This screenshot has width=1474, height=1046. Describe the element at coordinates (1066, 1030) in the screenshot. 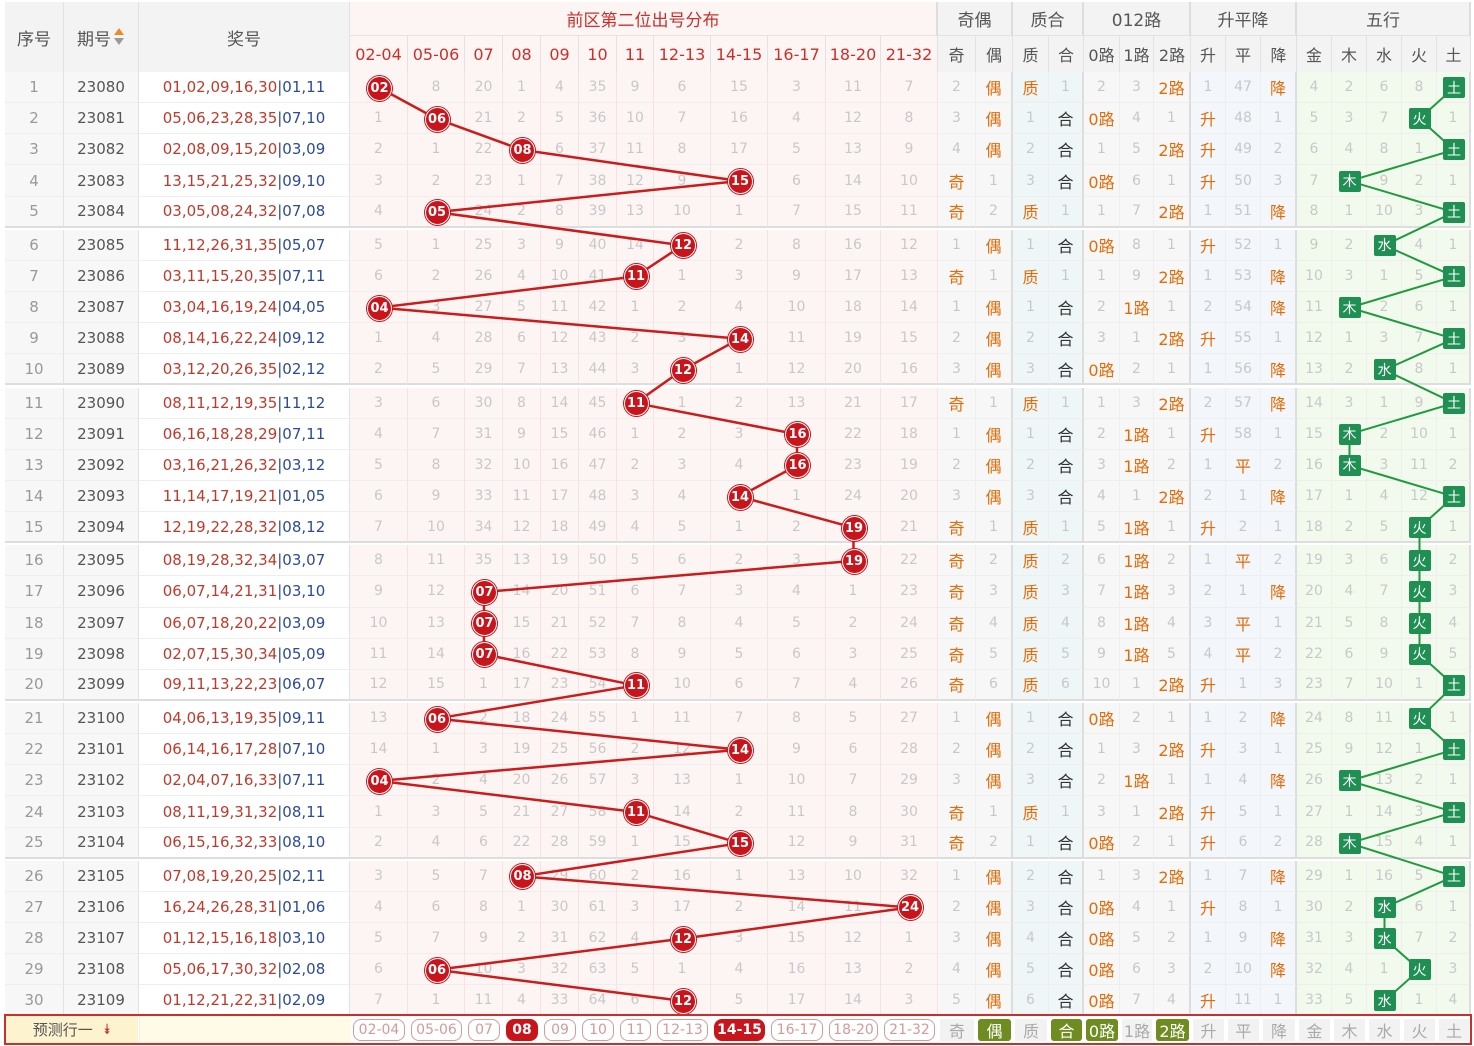

I see `forecast-pc-合: 合` at that location.